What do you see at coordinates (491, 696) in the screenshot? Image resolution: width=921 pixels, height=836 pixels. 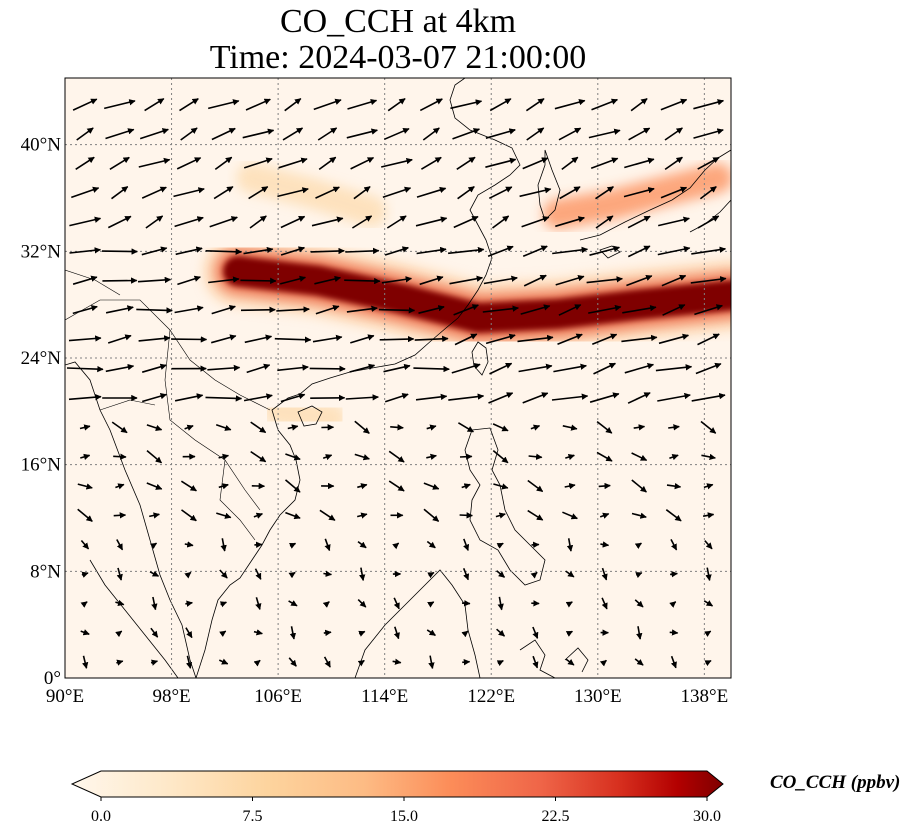 I see `x-tick-label: 122°E` at bounding box center [491, 696].